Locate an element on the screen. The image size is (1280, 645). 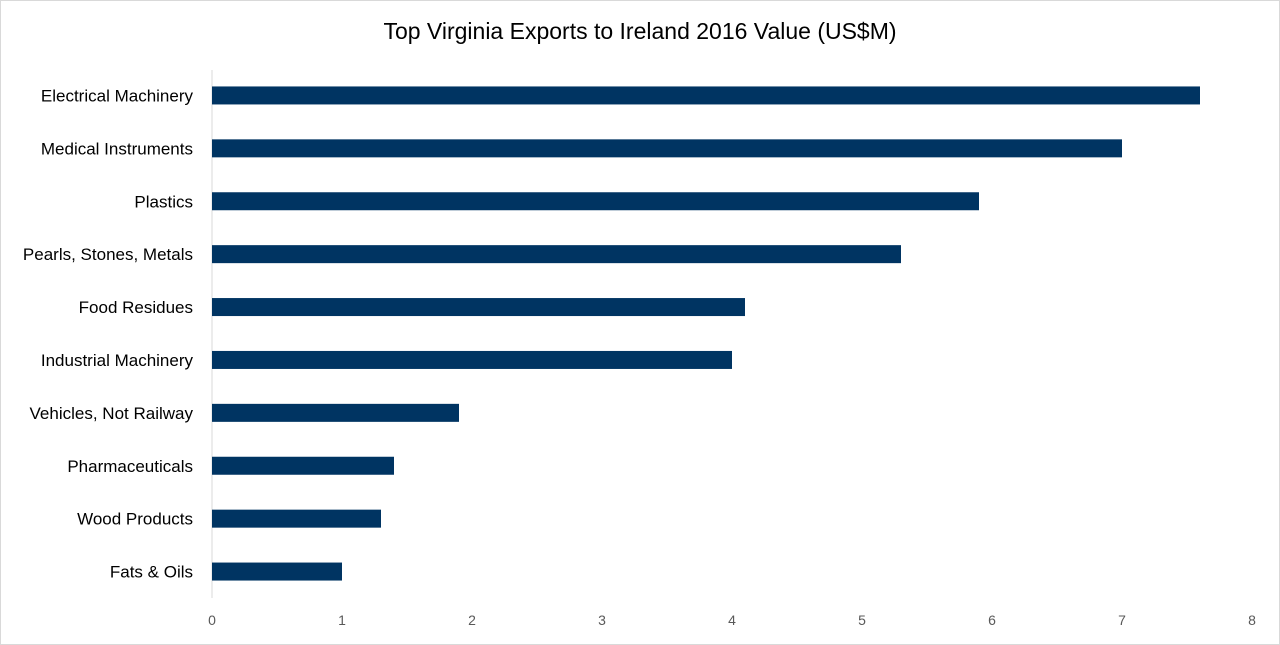
x-tick-label: 4 is located at coordinates (732, 620).